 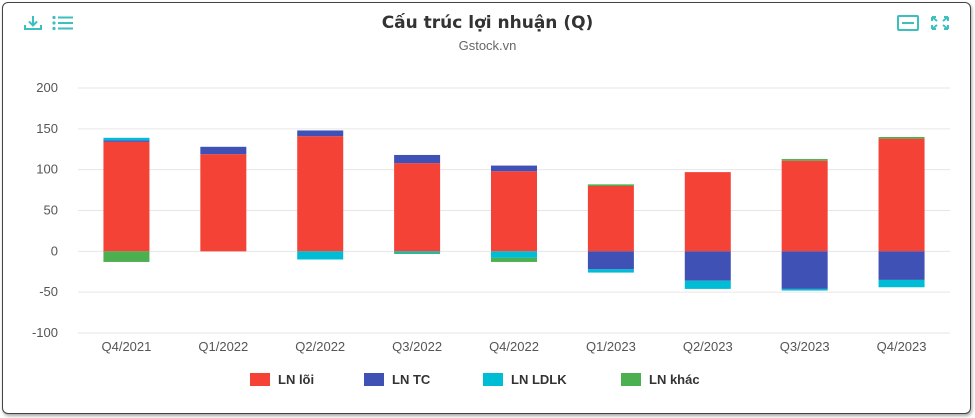 What do you see at coordinates (411, 379) in the screenshot?
I see `legend-label: LN TC` at bounding box center [411, 379].